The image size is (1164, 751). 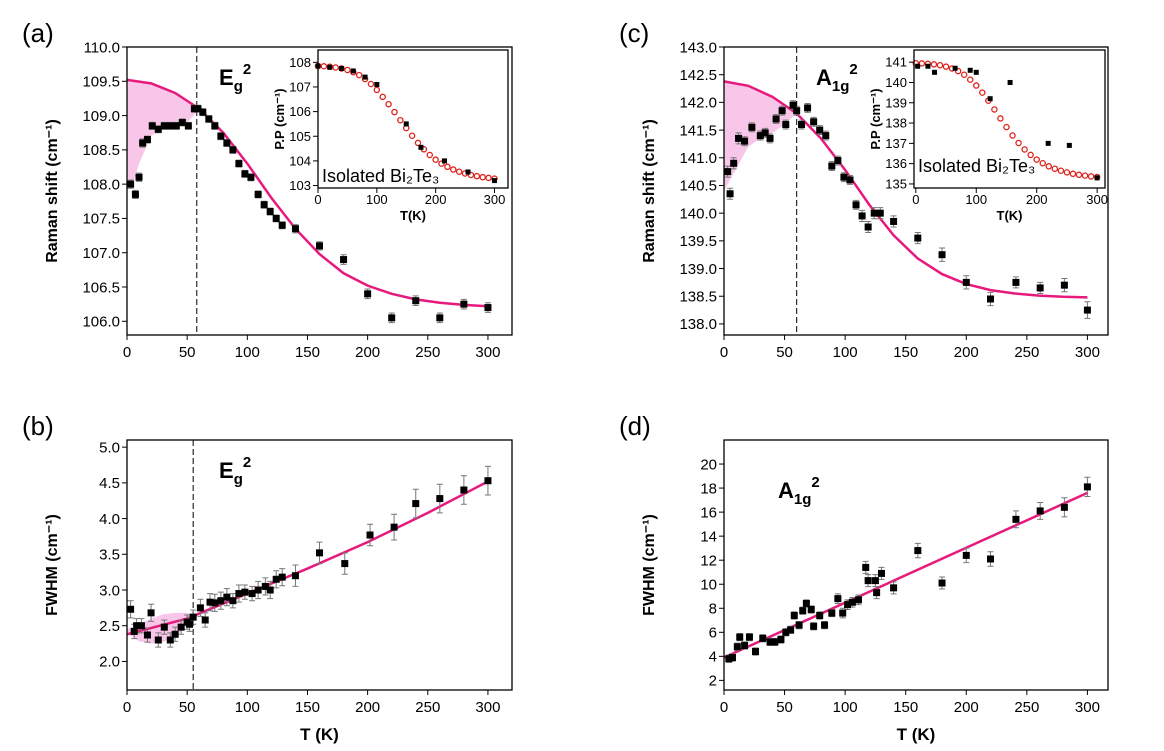 What do you see at coordinates (916, 734) in the screenshot?
I see `x-axis-title: T (K)` at bounding box center [916, 734].